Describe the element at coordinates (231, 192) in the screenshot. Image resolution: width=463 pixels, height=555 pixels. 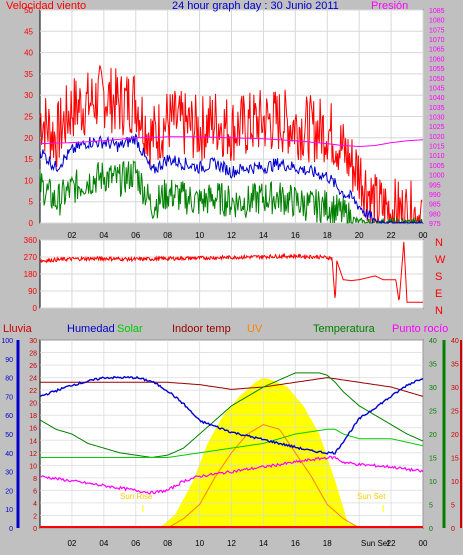
I see `wind-low-line` at that location.